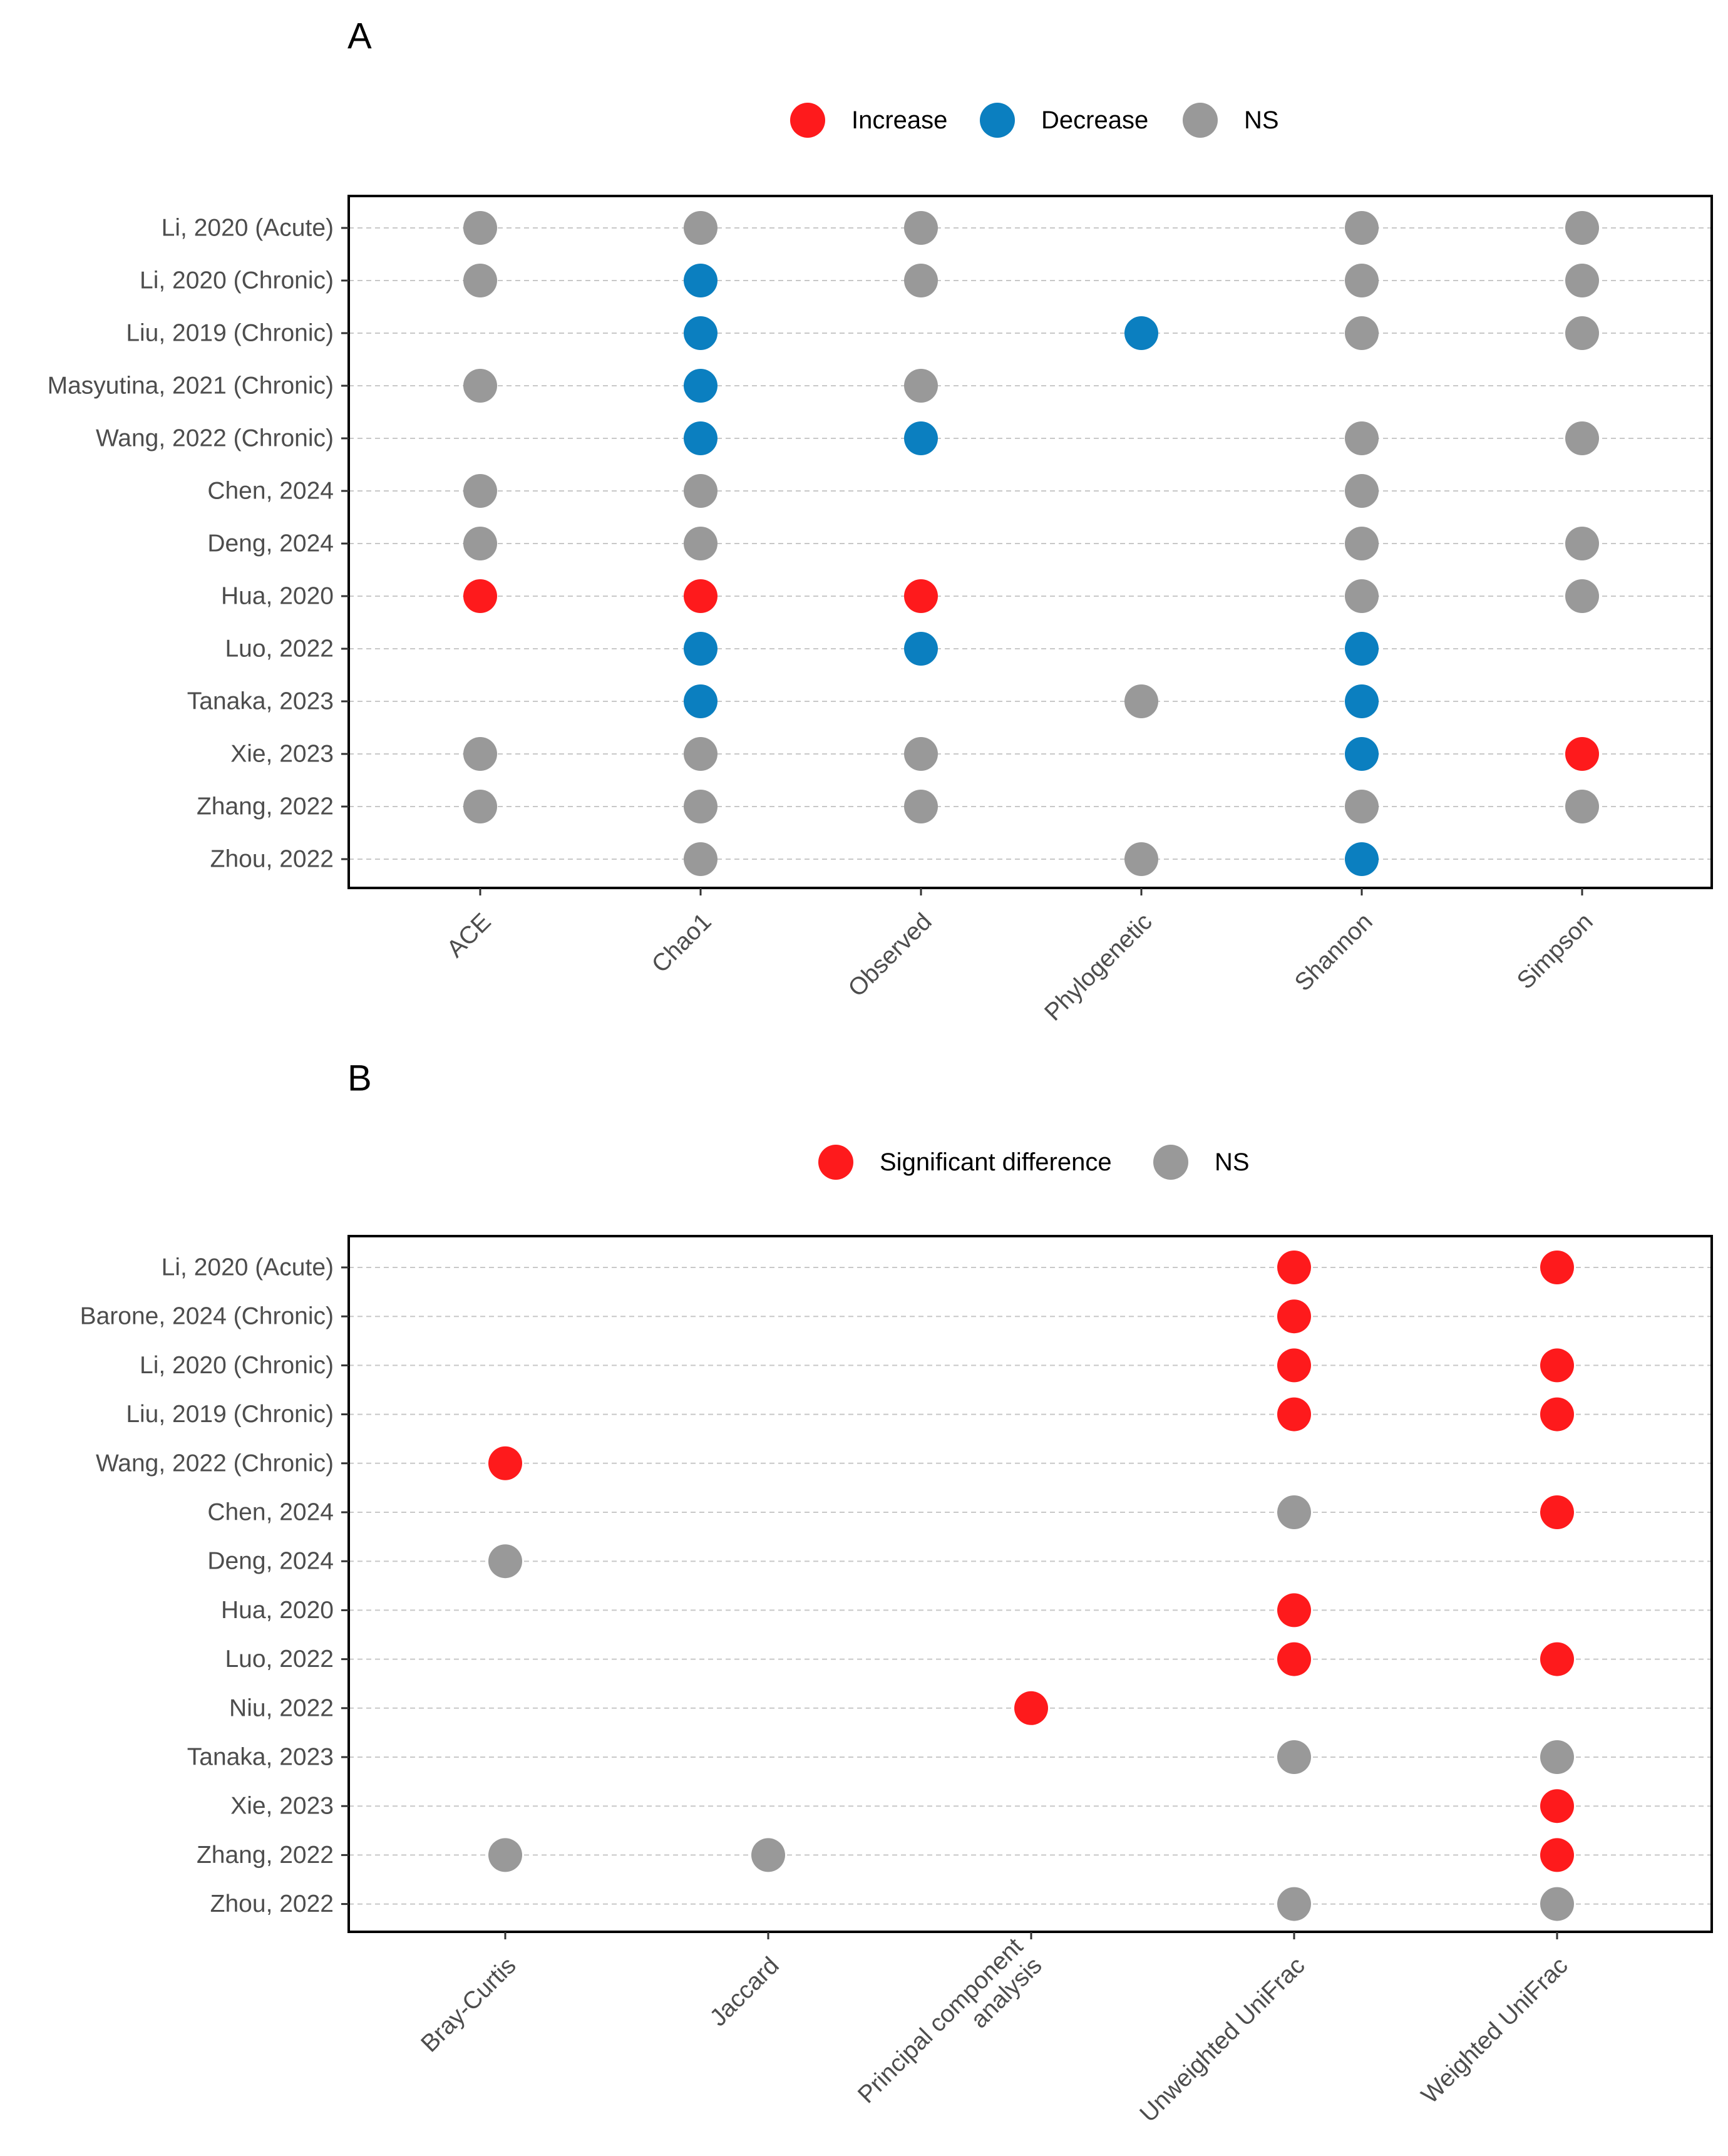  I want to click on data-point-wang-2022-chronic-bray-curtis-sig, so click(505, 1463).